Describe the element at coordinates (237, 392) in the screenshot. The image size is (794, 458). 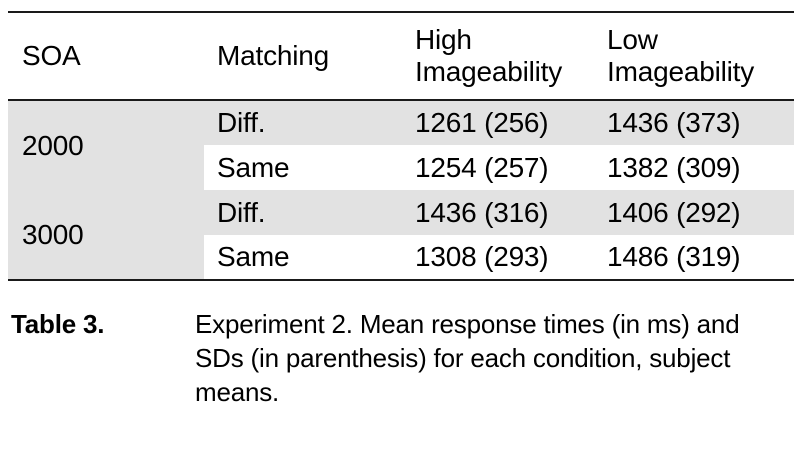
I see `caption-line-3: means.` at that location.